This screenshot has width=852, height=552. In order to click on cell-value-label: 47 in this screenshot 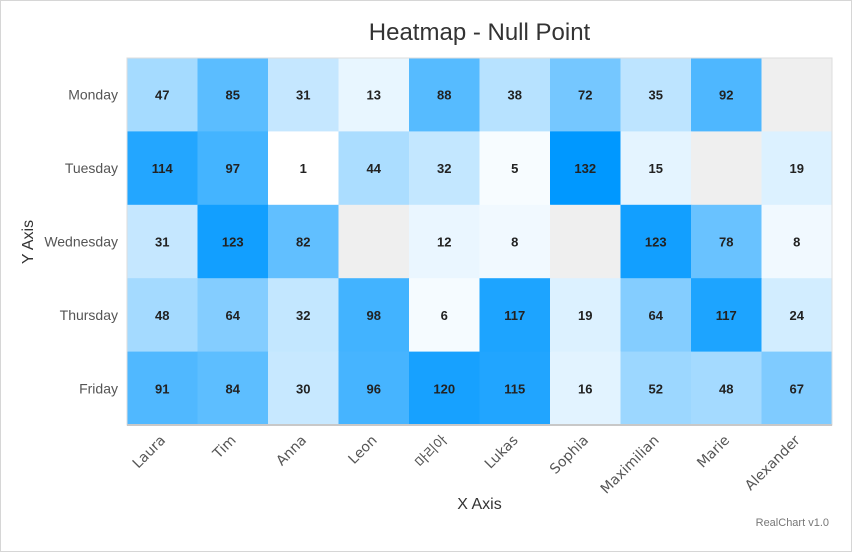, I will do `click(162, 95)`.